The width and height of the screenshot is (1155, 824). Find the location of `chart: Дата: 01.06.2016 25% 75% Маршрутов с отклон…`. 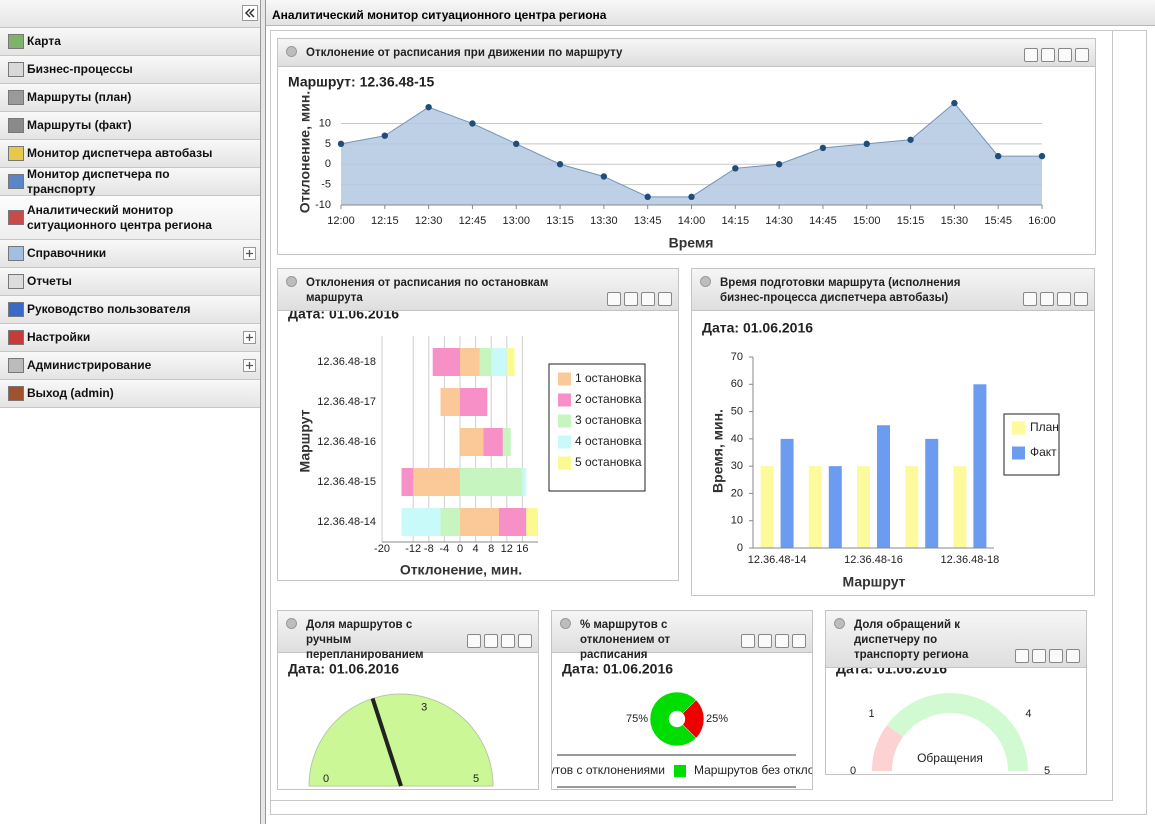

chart: Дата: 01.06.2016 25% 75% Маршрутов с отклон… is located at coordinates (682, 724).